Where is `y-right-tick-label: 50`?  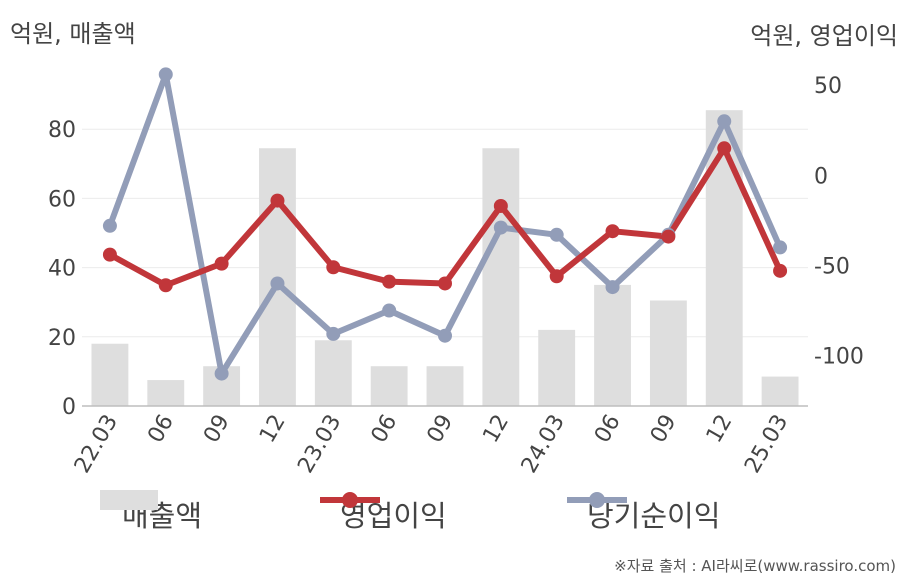 y-right-tick-label: 50 is located at coordinates (828, 86).